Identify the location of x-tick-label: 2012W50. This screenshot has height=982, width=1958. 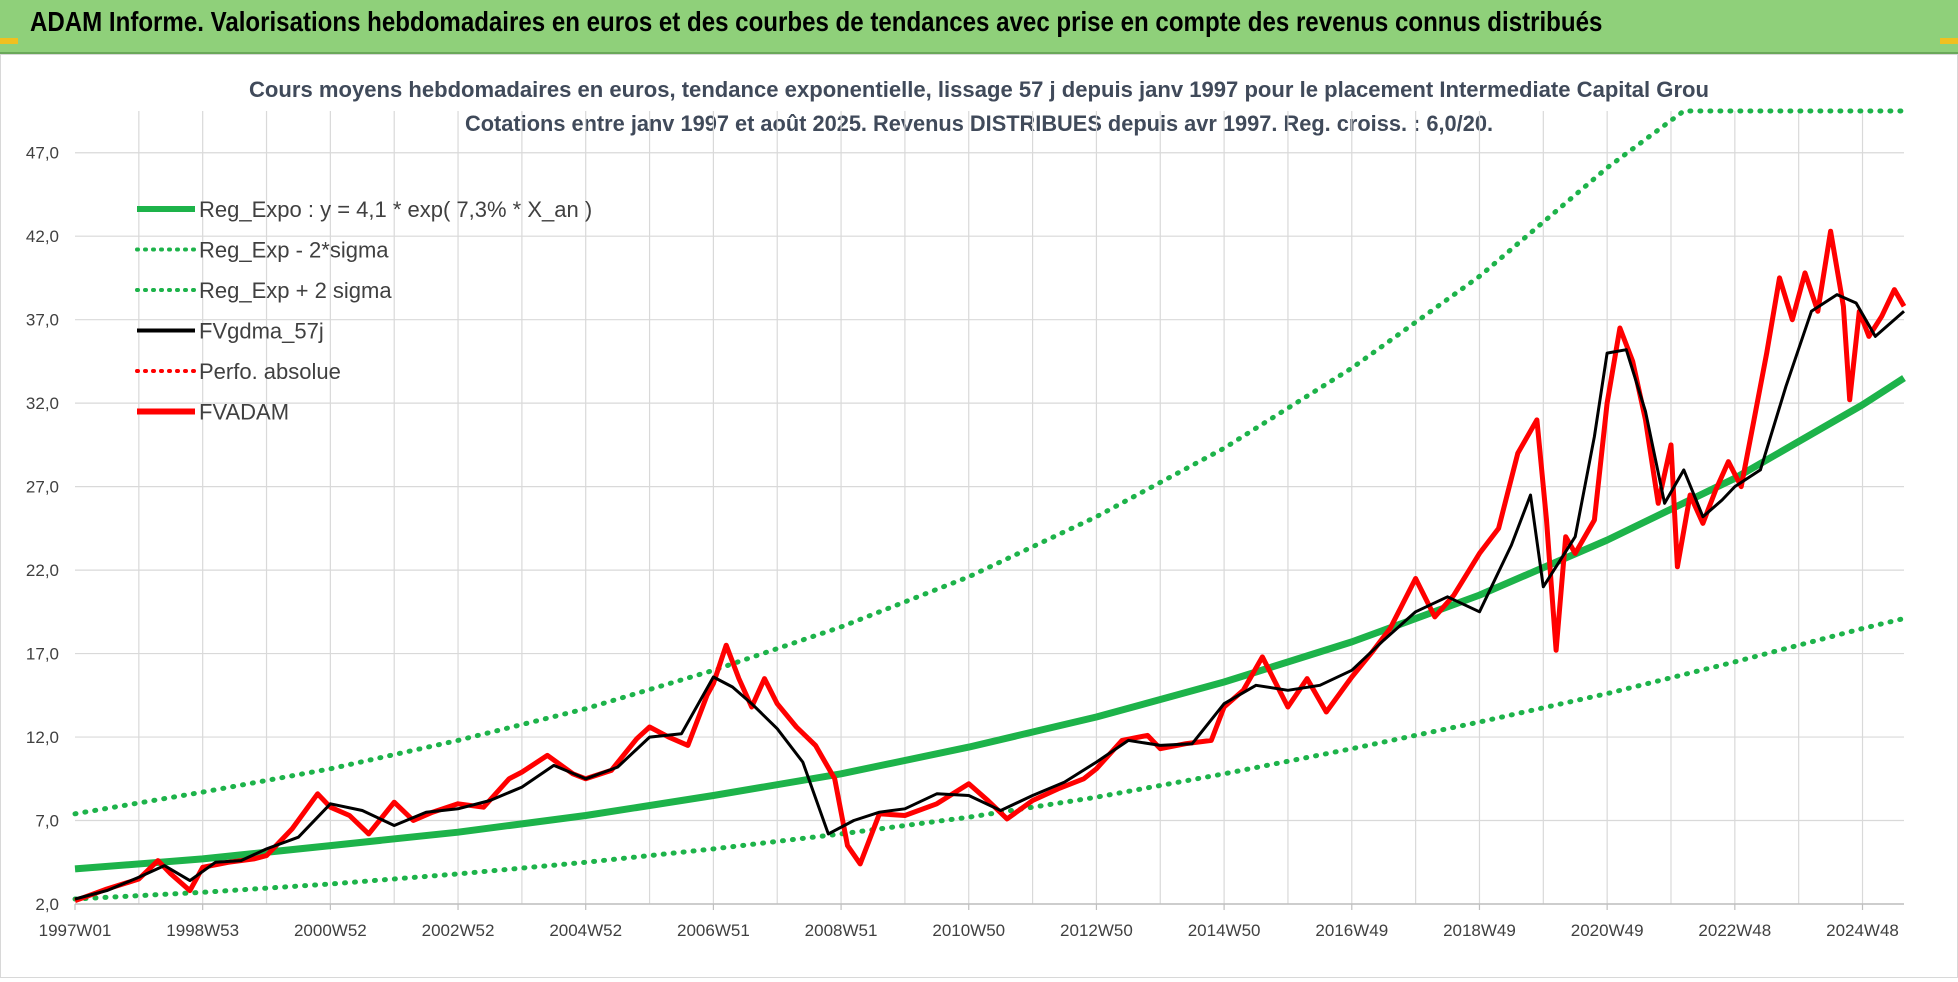
(1096, 930).